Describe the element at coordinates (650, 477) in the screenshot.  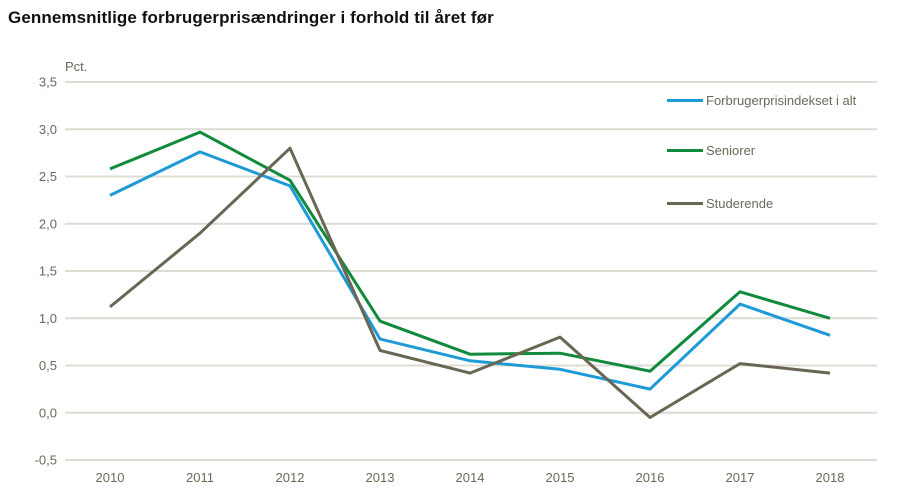
I see `x-tick-label: 2016` at that location.